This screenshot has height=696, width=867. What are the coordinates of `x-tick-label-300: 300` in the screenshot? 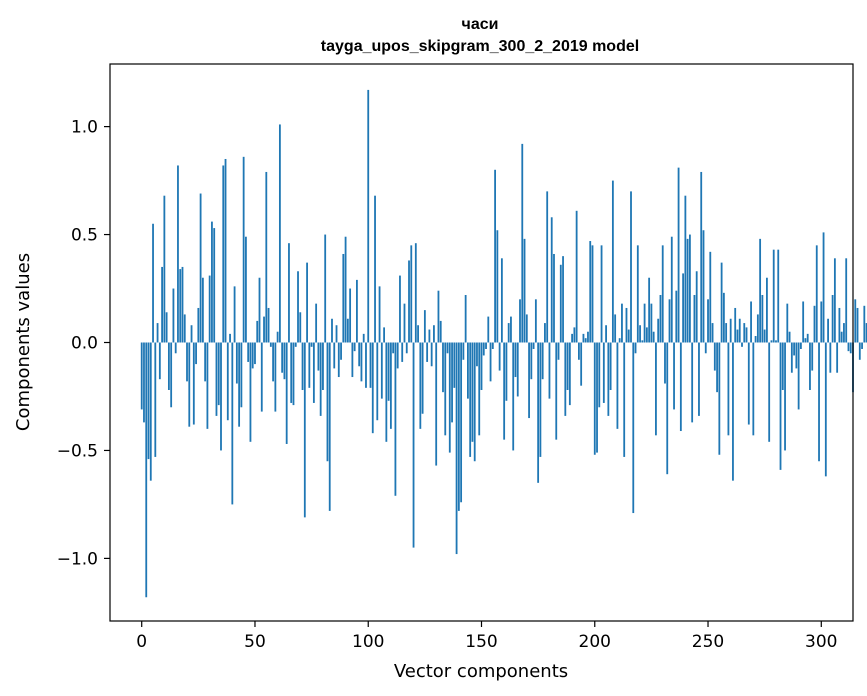 It's located at (821, 642).